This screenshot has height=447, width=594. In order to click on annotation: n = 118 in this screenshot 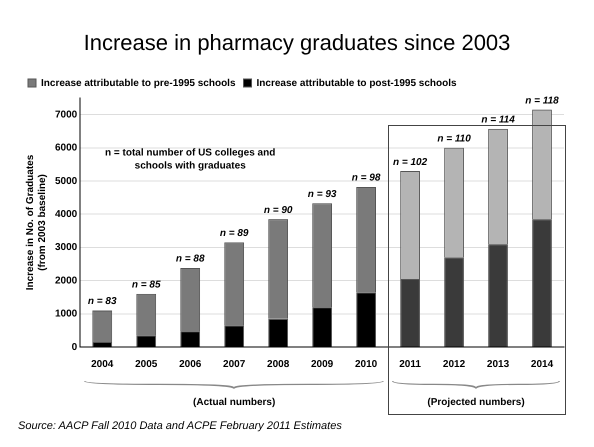, I will do `click(542, 100)`.